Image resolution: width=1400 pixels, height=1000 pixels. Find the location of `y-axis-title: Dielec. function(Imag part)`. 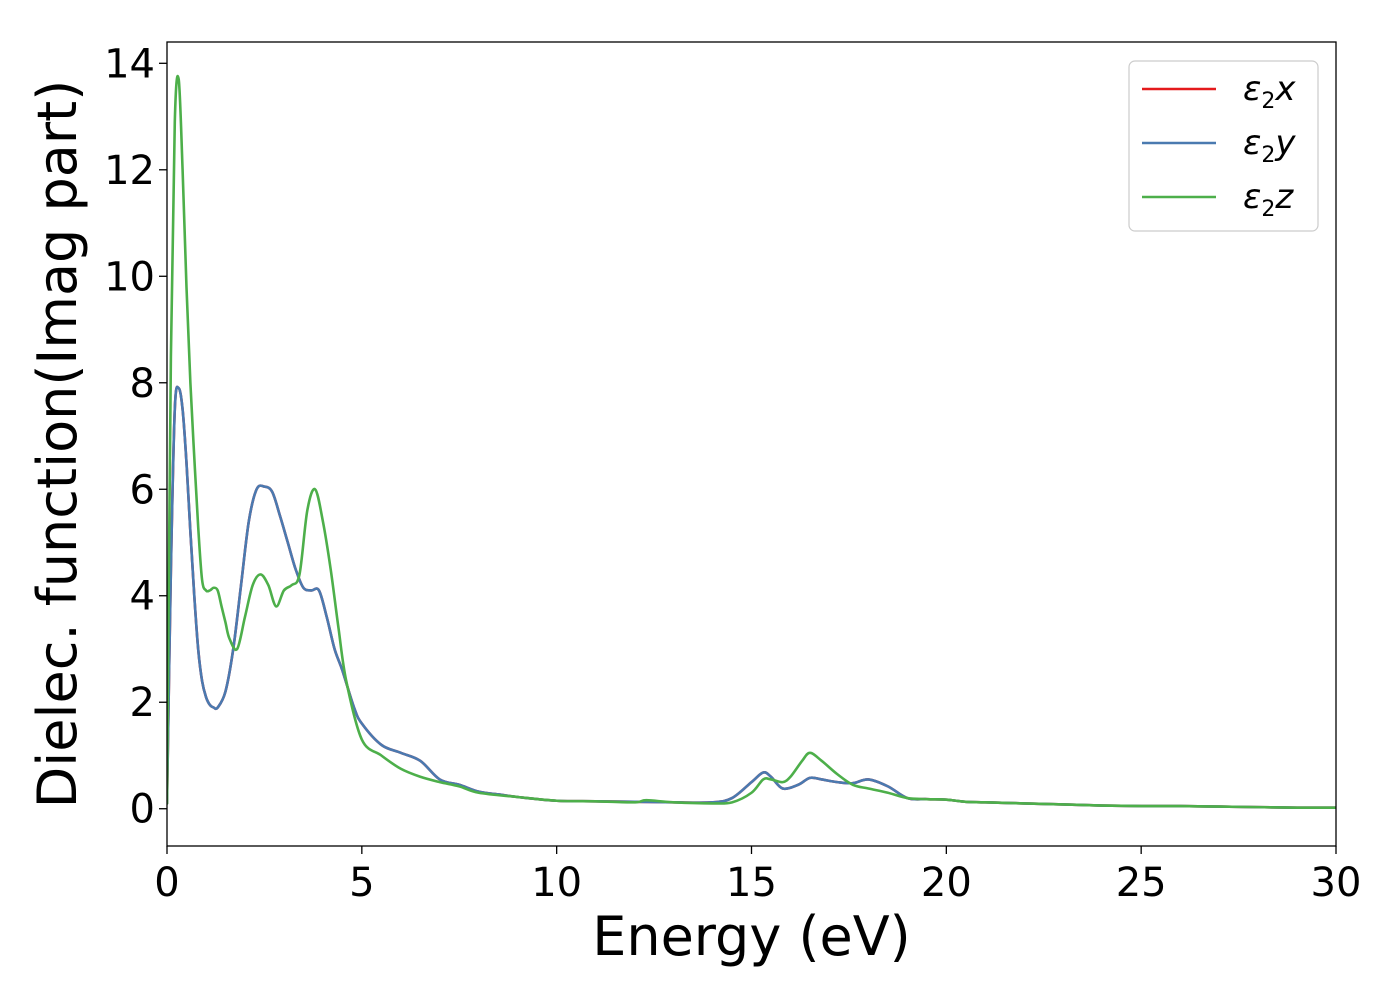

y-axis-title: Dielec. function(Imag part) is located at coordinates (57, 444).